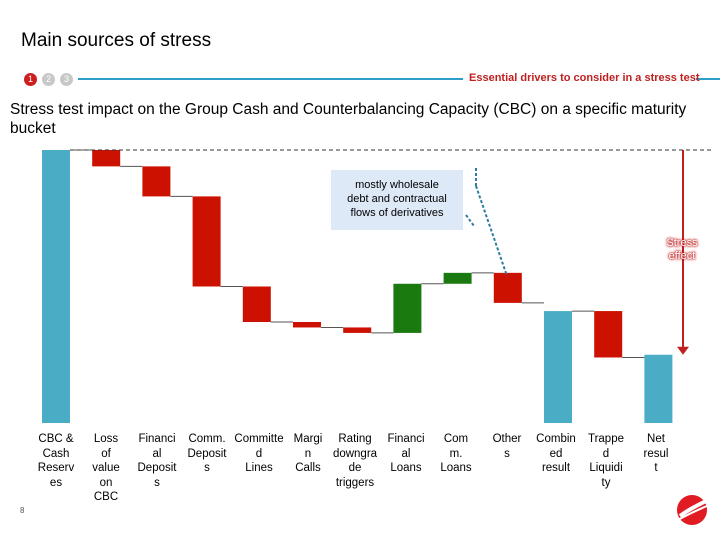  Describe the element at coordinates (708, 79) in the screenshot. I see `header-divider-end` at that location.